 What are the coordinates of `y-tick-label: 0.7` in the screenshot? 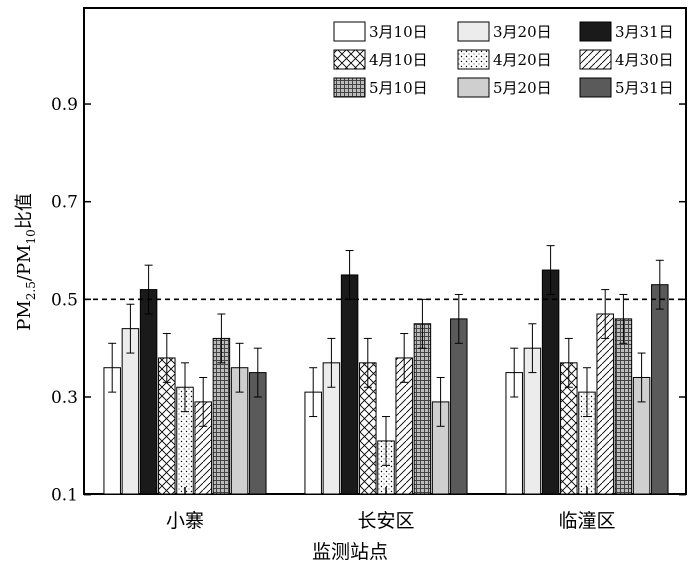 It's located at (64, 203).